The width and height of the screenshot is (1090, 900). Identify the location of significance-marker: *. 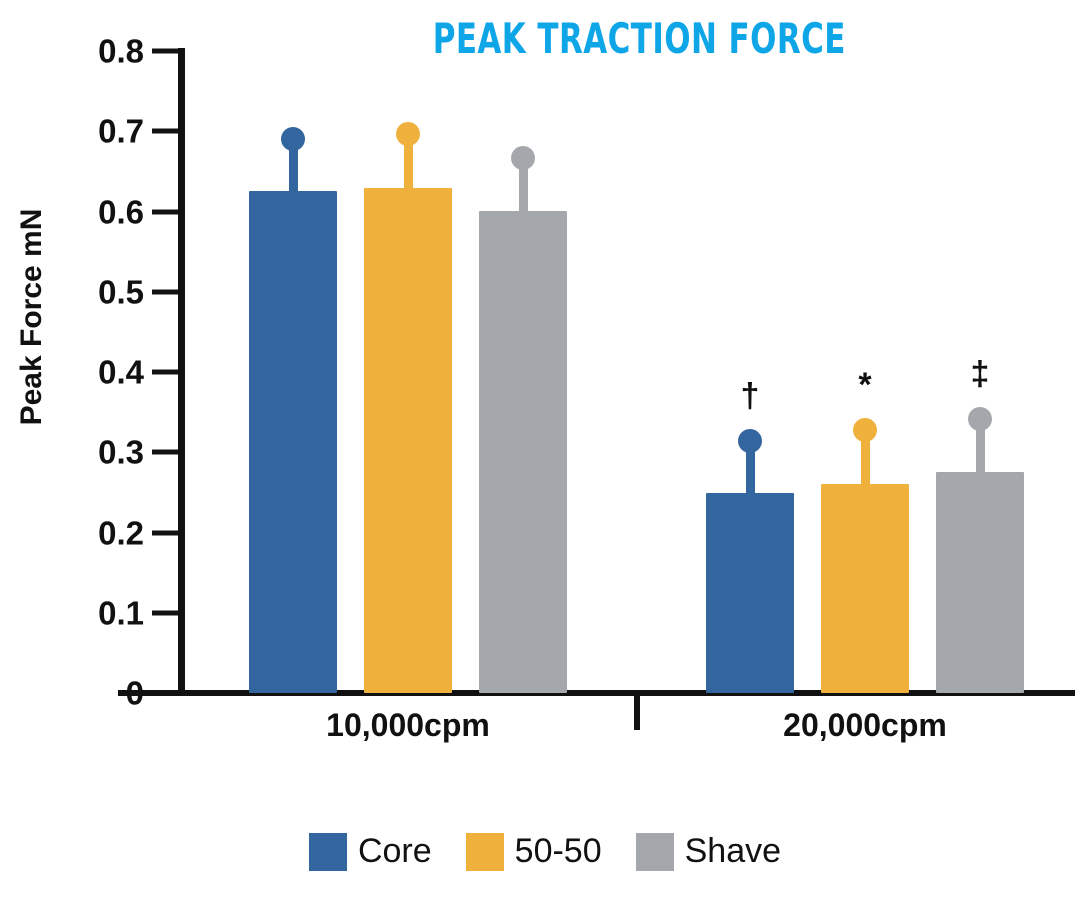
(865, 384).